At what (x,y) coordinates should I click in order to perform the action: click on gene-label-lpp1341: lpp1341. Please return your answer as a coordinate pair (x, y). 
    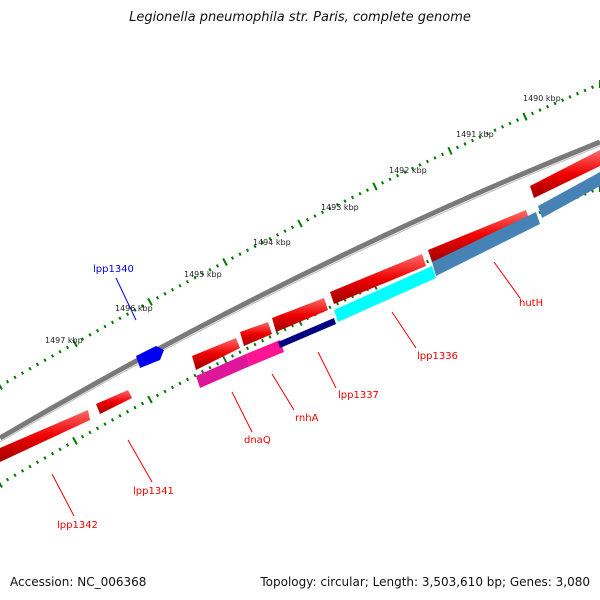
    Looking at the image, I should click on (153, 491).